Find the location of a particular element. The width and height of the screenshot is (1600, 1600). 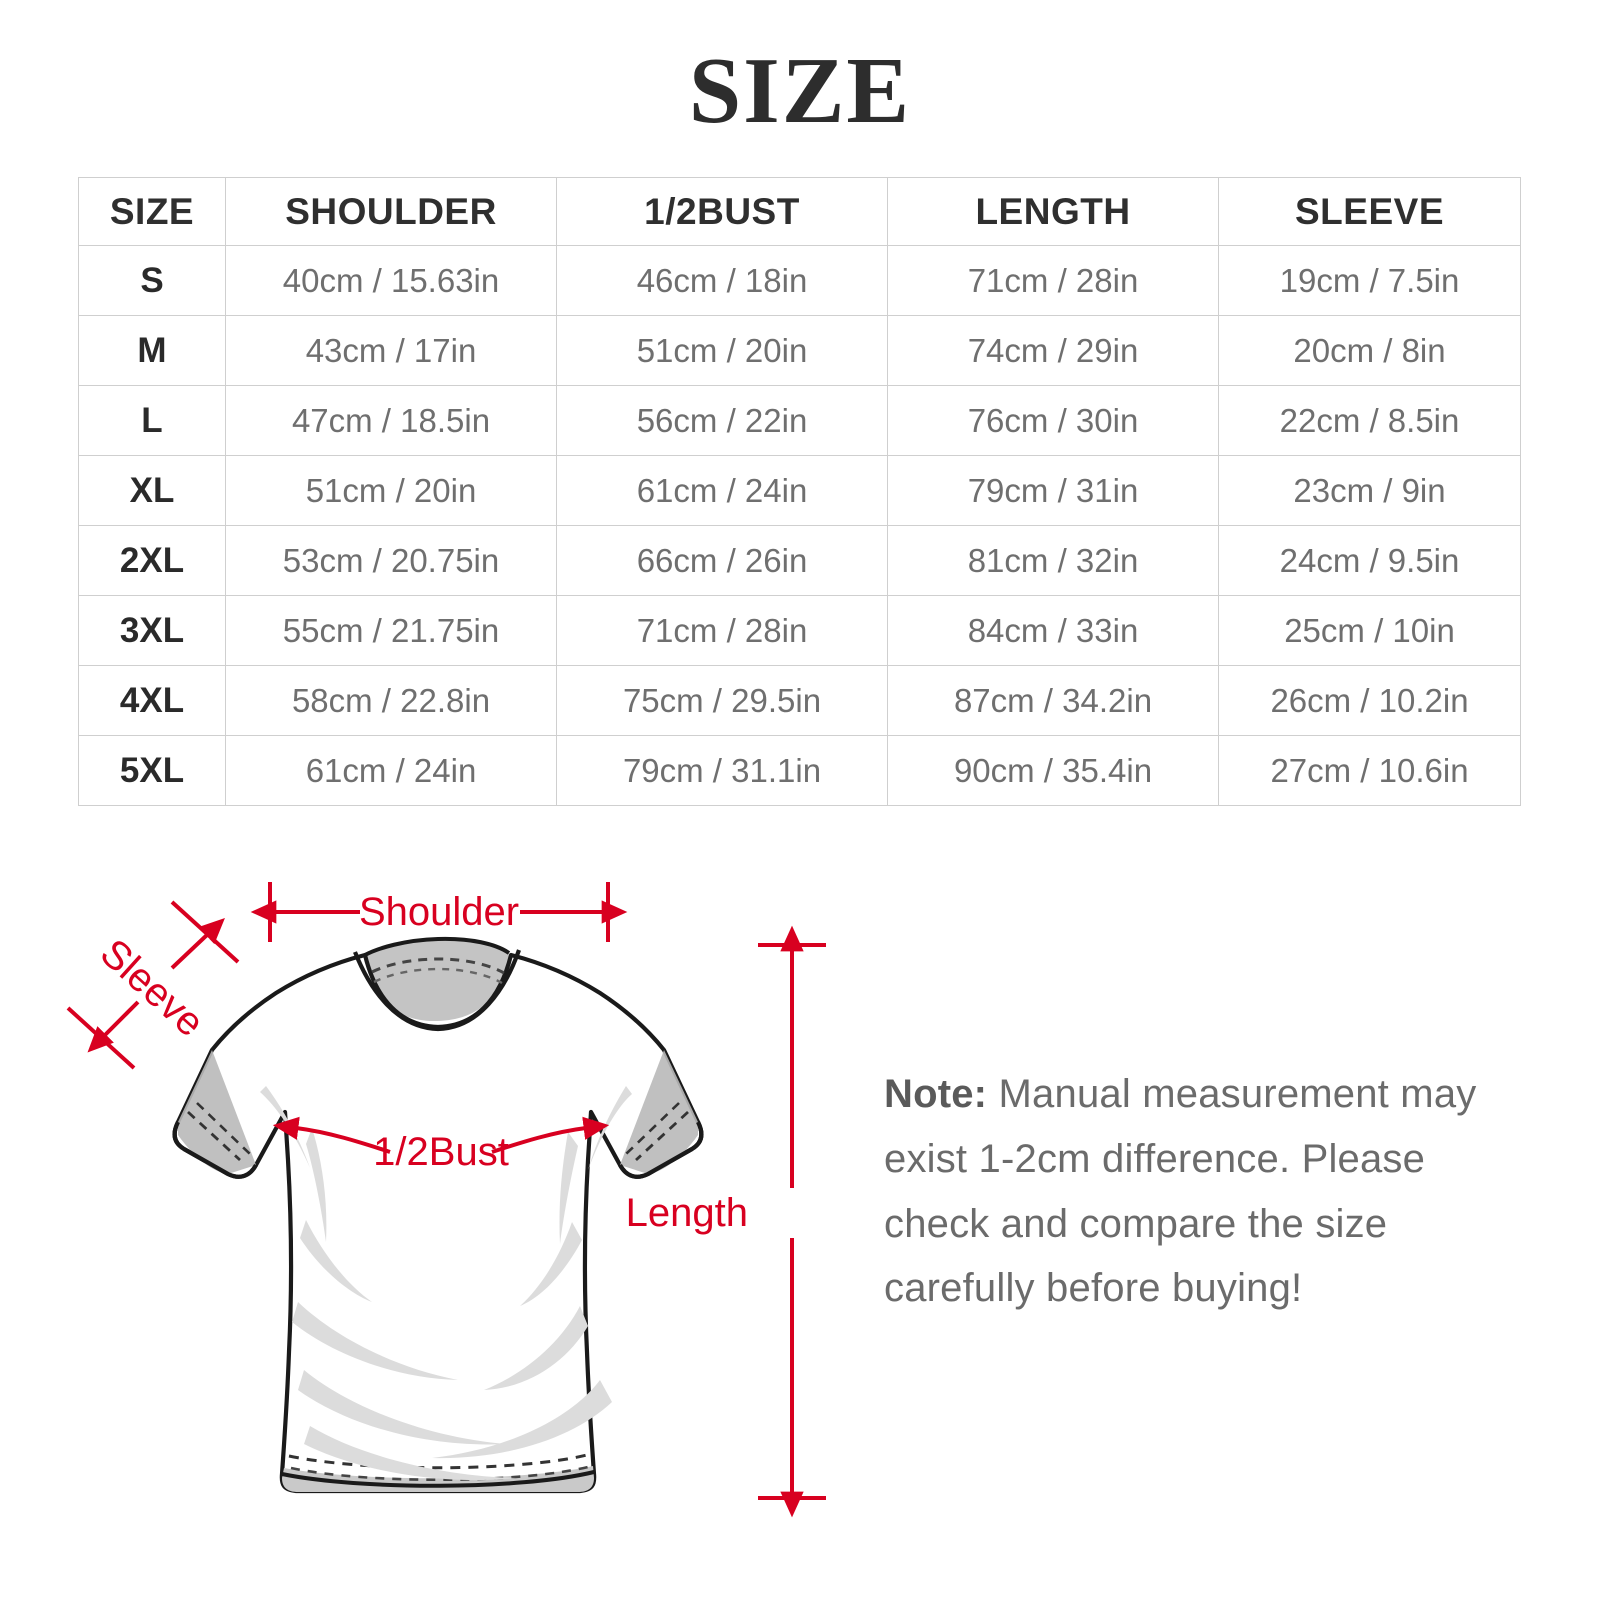

cell-bust: 79cm / 31.1in is located at coordinates (722, 770).